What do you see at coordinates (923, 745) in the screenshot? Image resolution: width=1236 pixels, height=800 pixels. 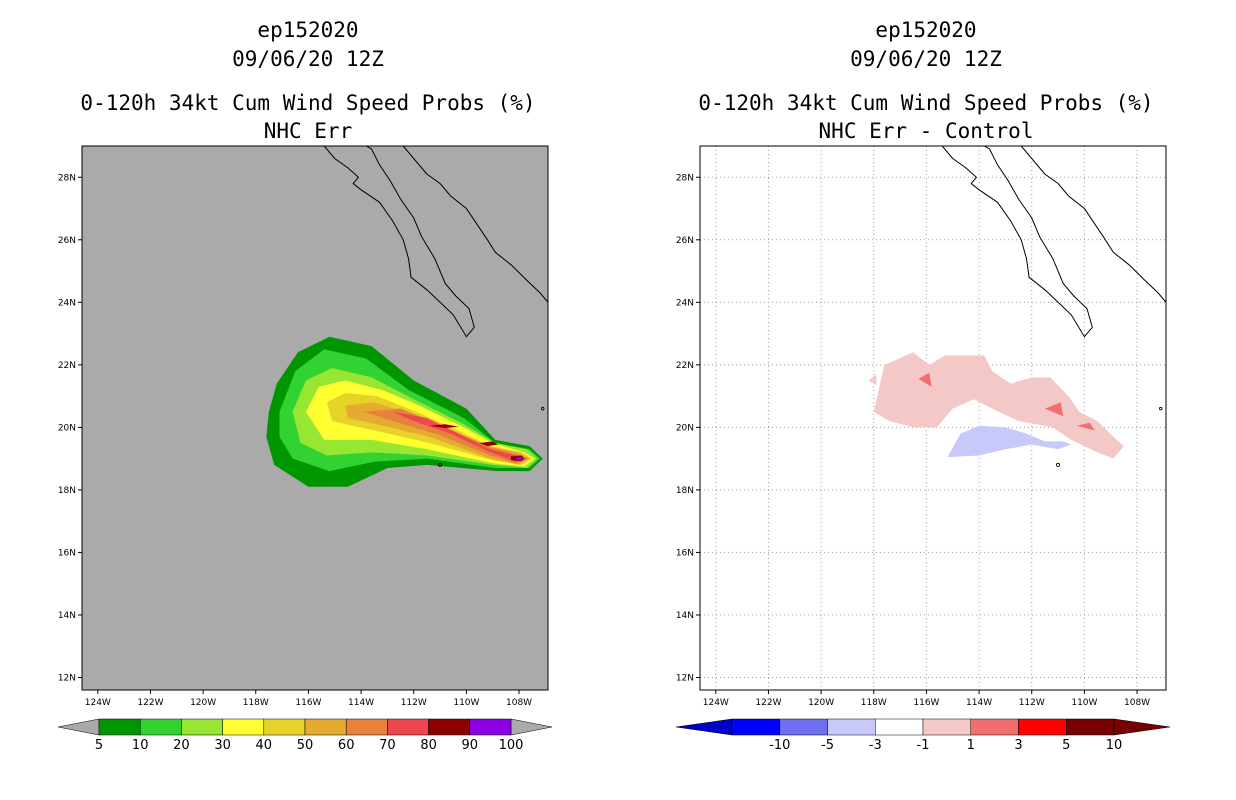 I see `colorbar-label: -1` at bounding box center [923, 745].